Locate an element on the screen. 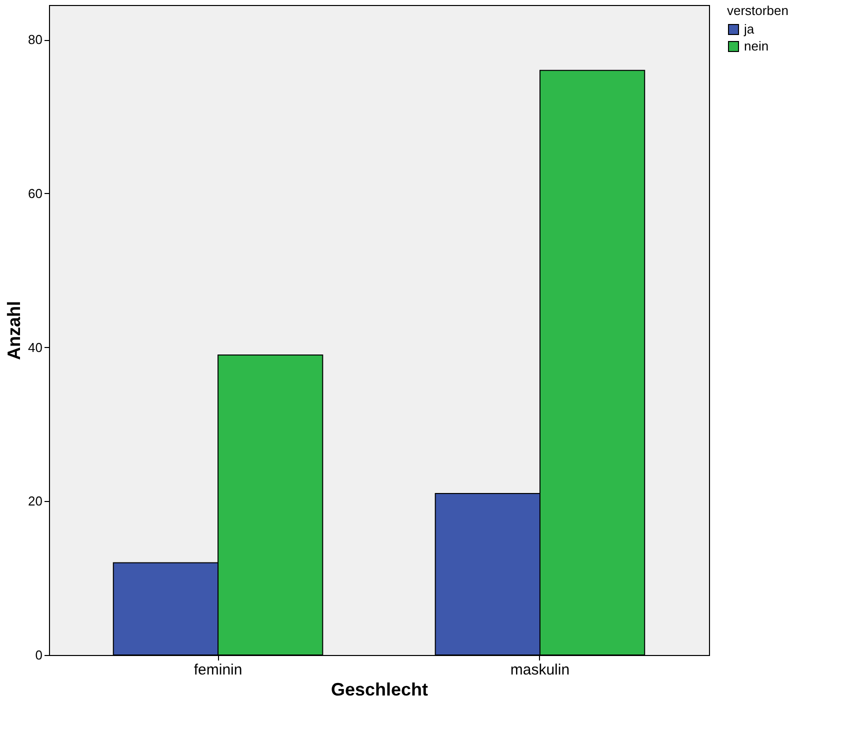 The width and height of the screenshot is (866, 740). y-axis-title: Anzahl is located at coordinates (14, 330).